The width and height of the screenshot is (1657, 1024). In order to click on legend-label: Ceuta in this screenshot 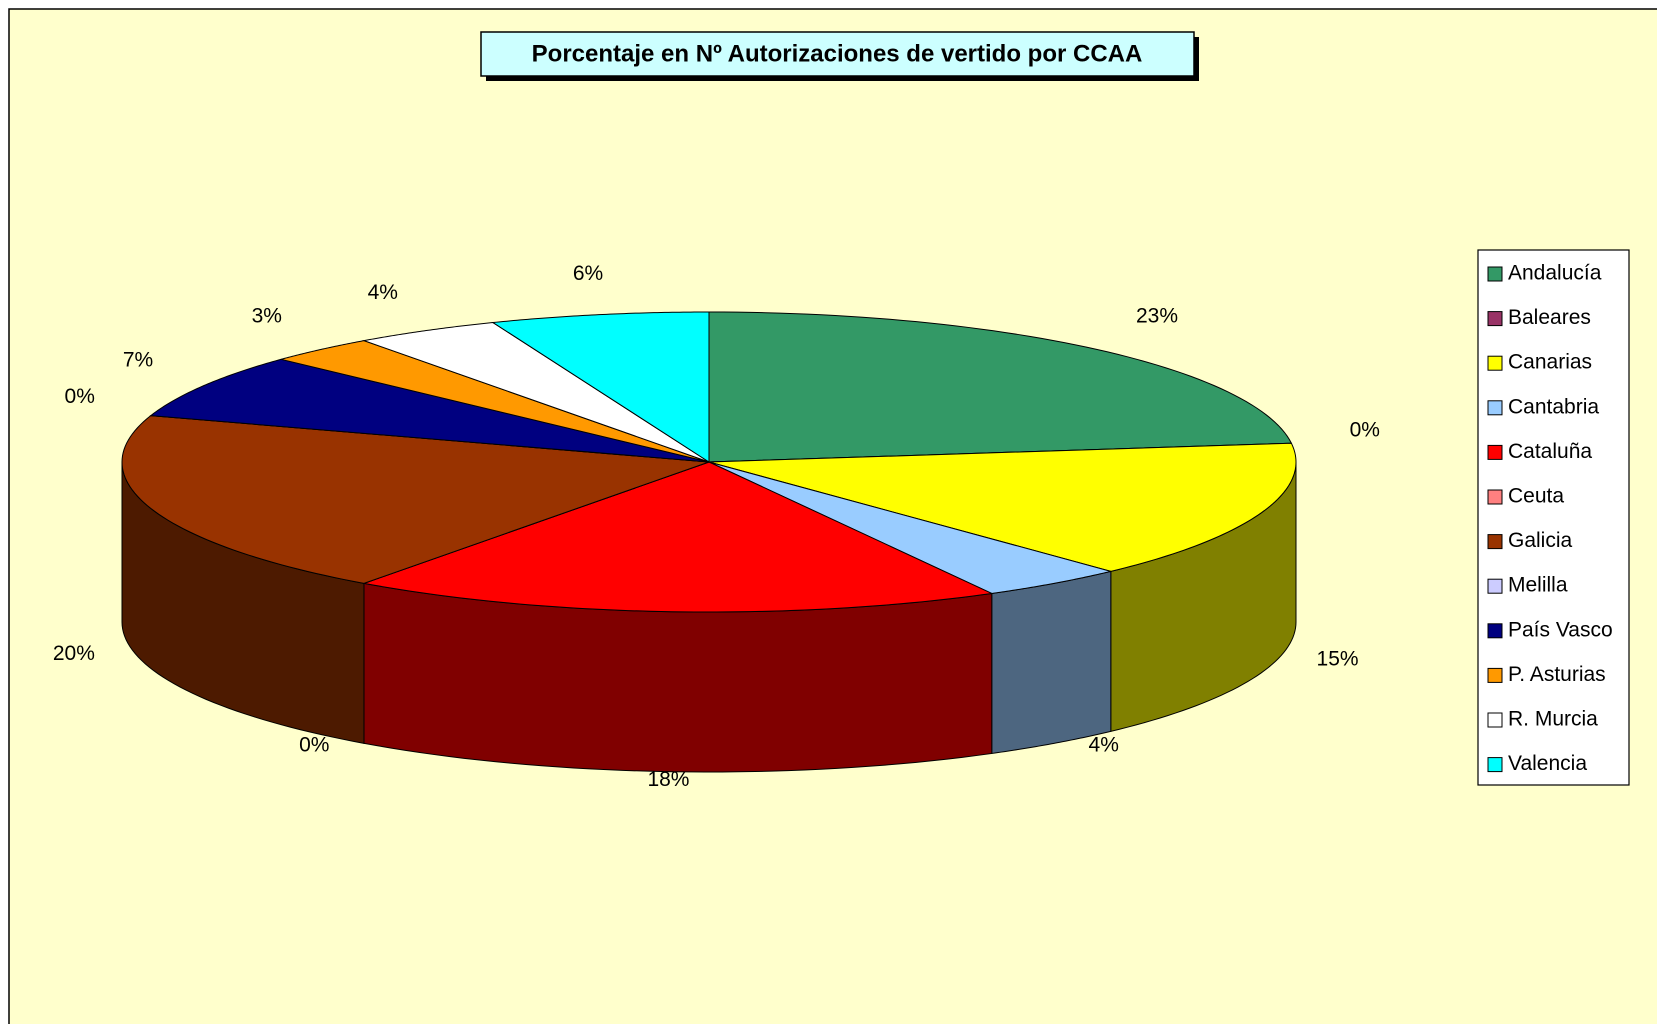, I will do `click(1536, 496)`.